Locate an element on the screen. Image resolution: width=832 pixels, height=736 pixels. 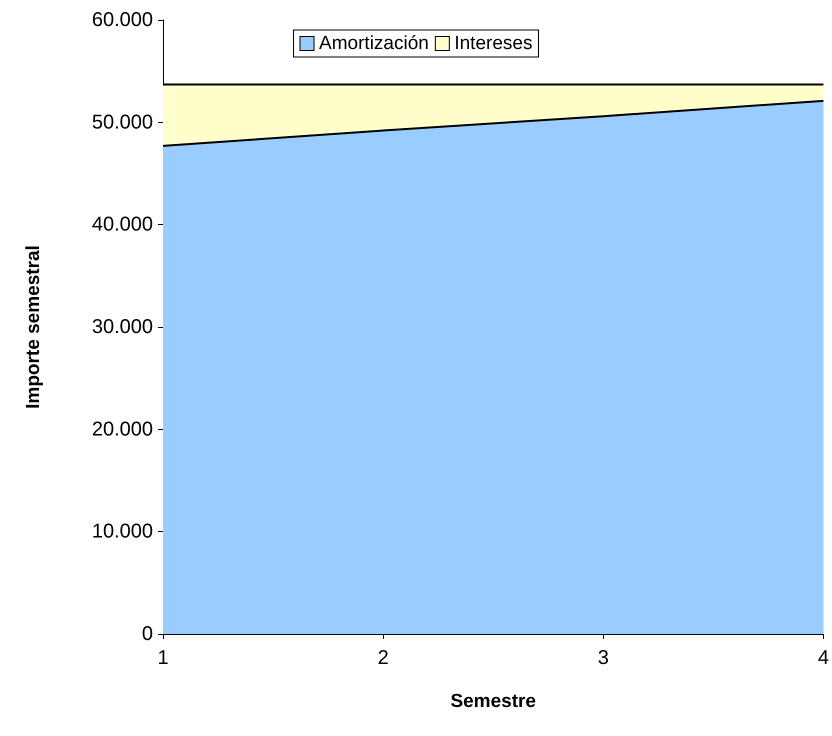
y-tick-label: 10.000 is located at coordinates (122, 531).